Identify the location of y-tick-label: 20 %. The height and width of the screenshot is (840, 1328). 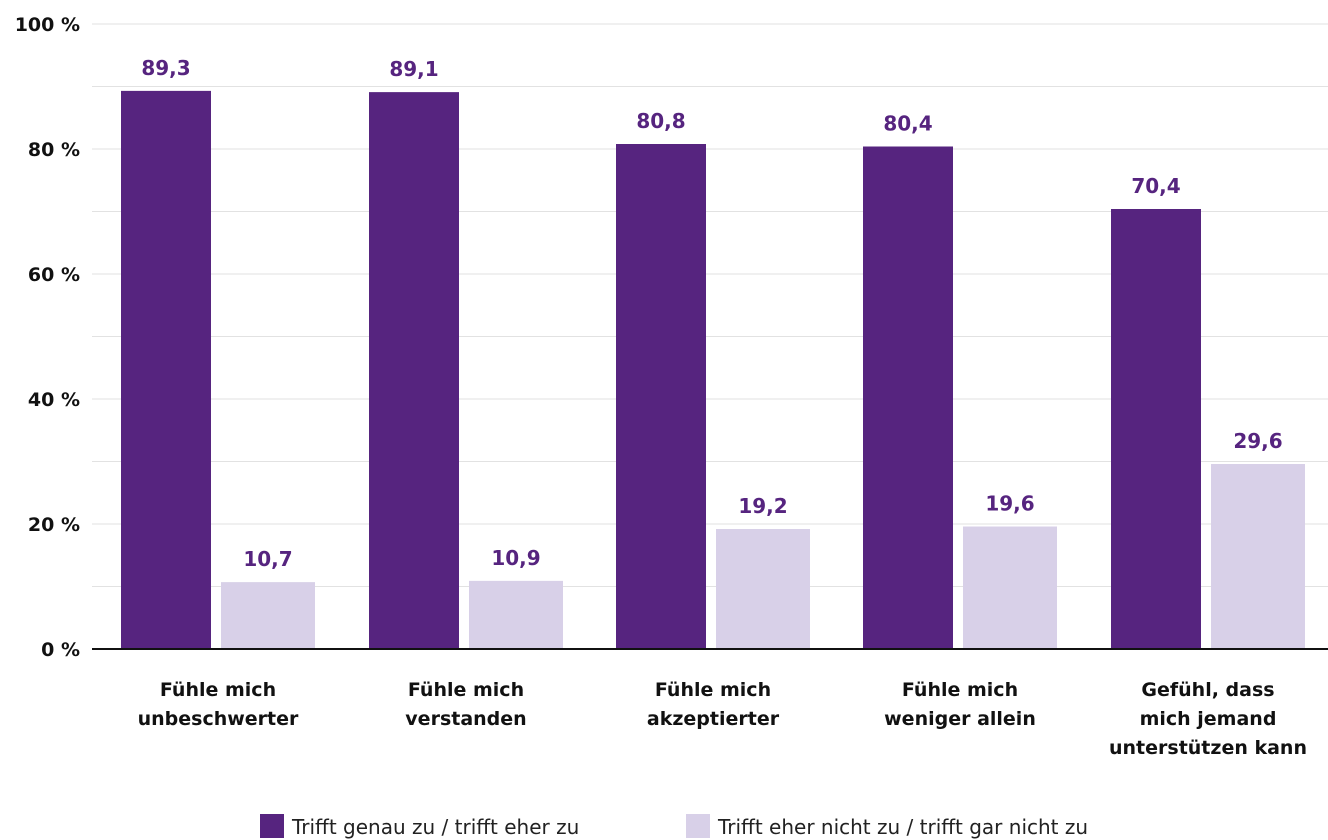
(54, 525).